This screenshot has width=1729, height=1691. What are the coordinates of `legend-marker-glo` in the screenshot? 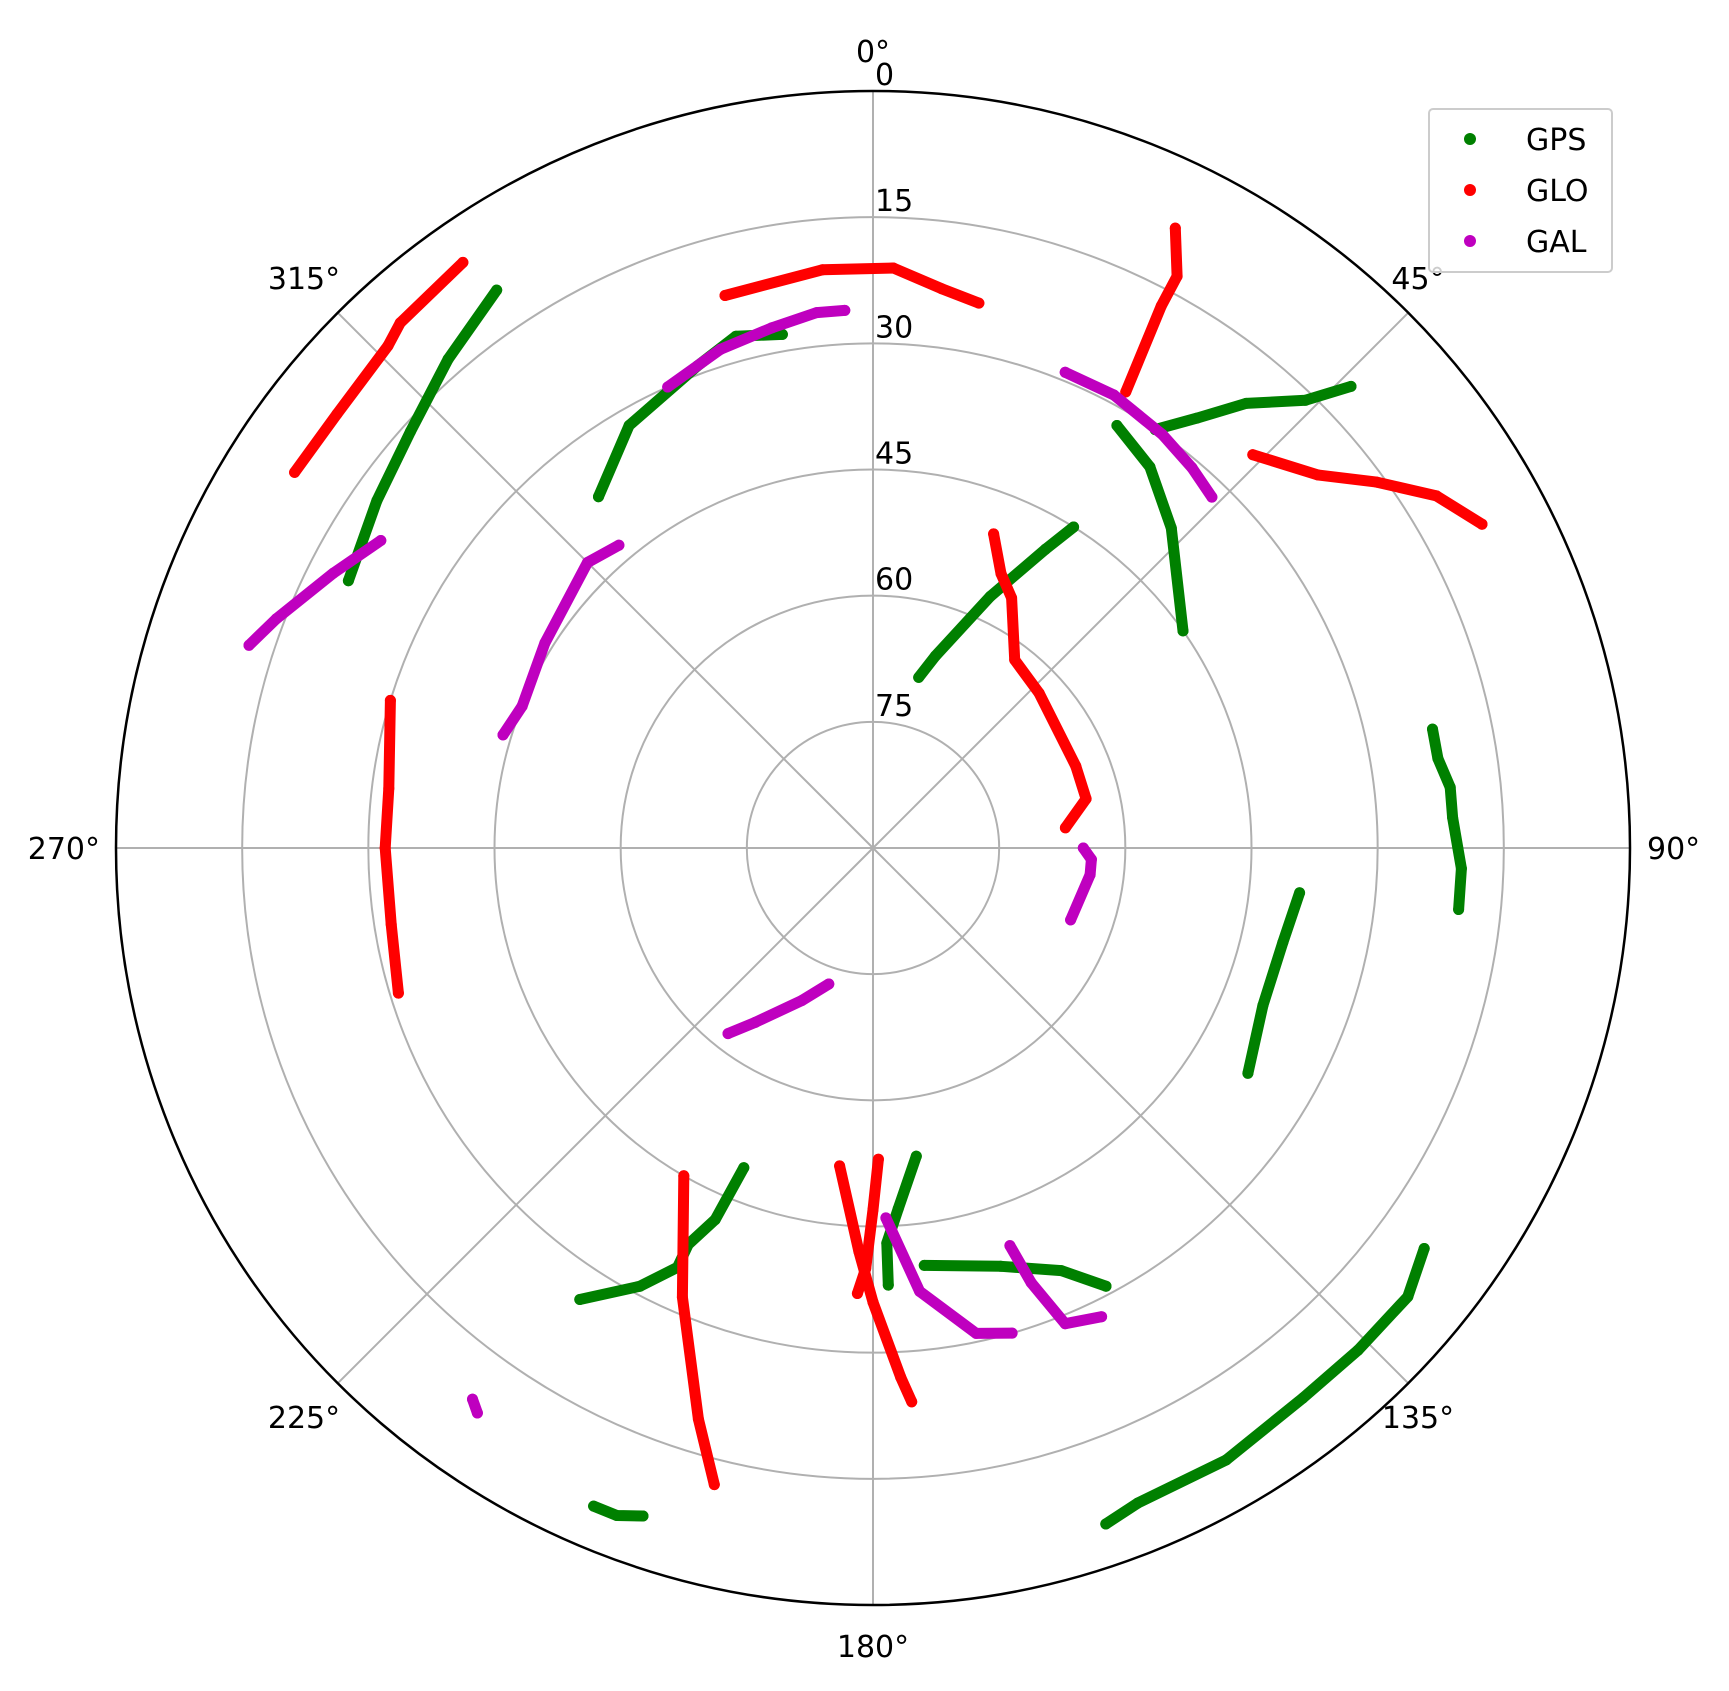 It's located at (1470, 190).